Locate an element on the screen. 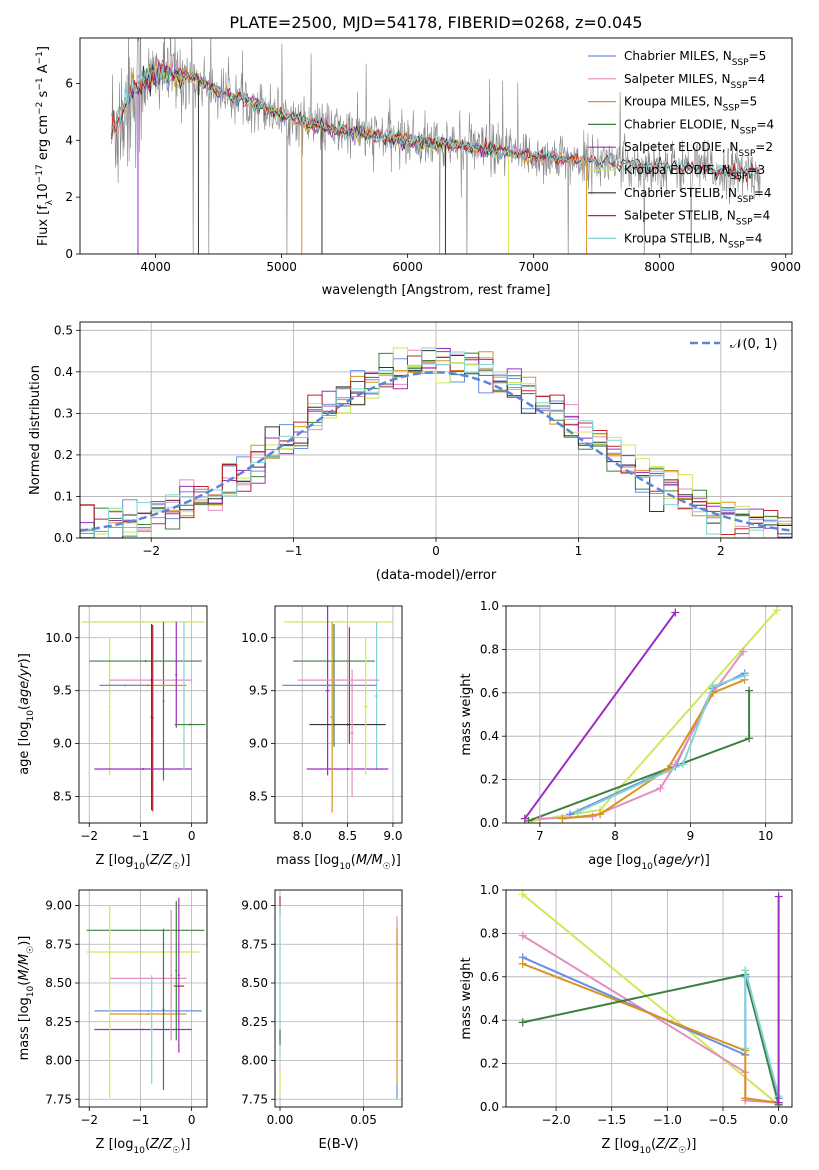  y-tick-label: 2 is located at coordinates (69, 197).